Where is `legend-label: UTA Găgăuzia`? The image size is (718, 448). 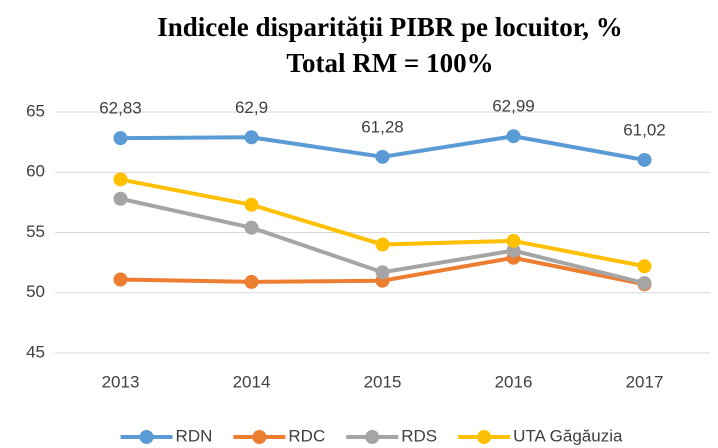
legend-label: UTA Găgăuzia is located at coordinates (568, 435).